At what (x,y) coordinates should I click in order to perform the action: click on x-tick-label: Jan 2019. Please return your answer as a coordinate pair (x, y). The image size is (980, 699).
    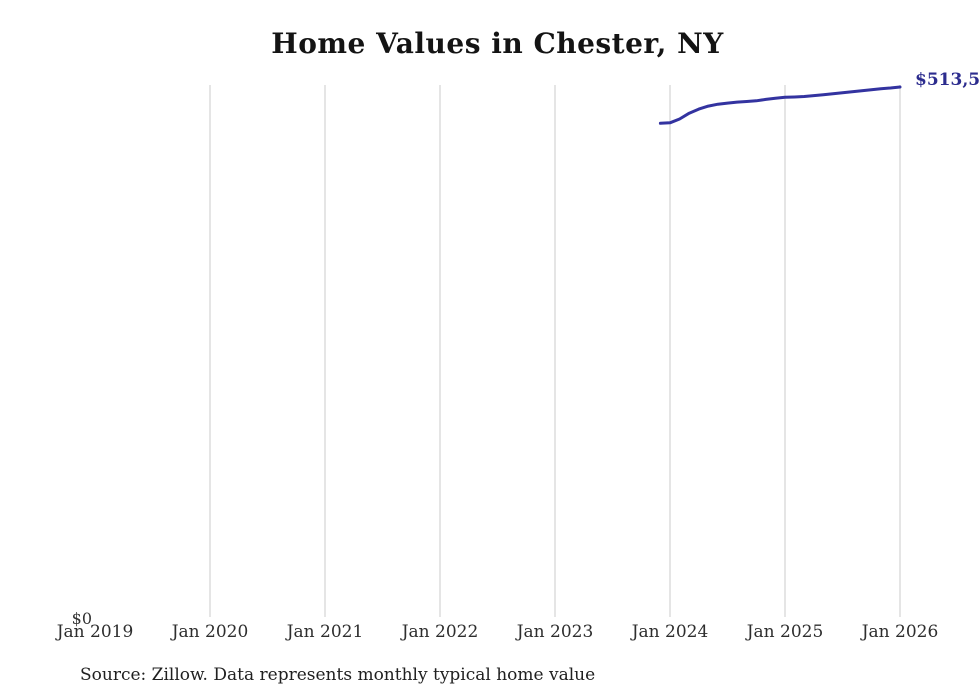
    Looking at the image, I should click on (95, 632).